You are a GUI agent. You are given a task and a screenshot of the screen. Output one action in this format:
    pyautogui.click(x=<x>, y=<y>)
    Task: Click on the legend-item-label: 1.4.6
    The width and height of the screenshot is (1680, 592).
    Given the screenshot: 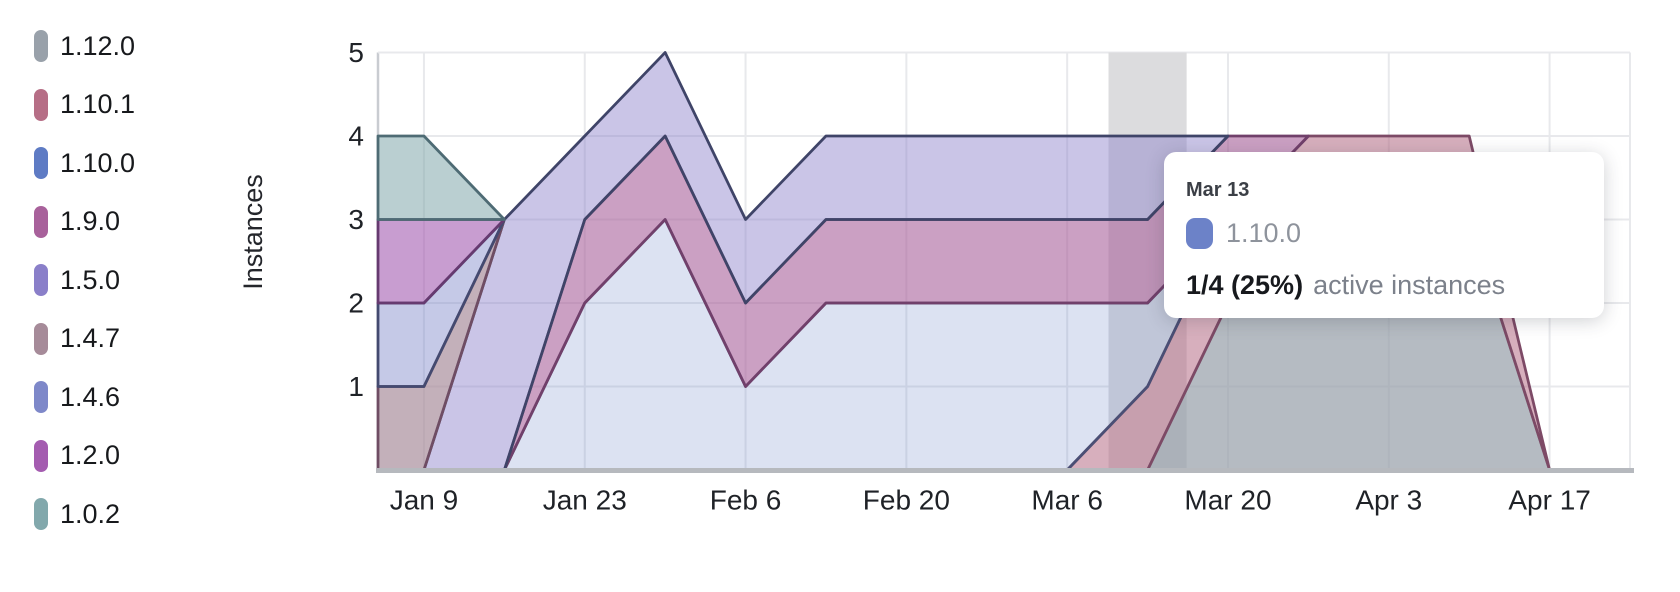 What is the action you would take?
    pyautogui.click(x=90, y=396)
    